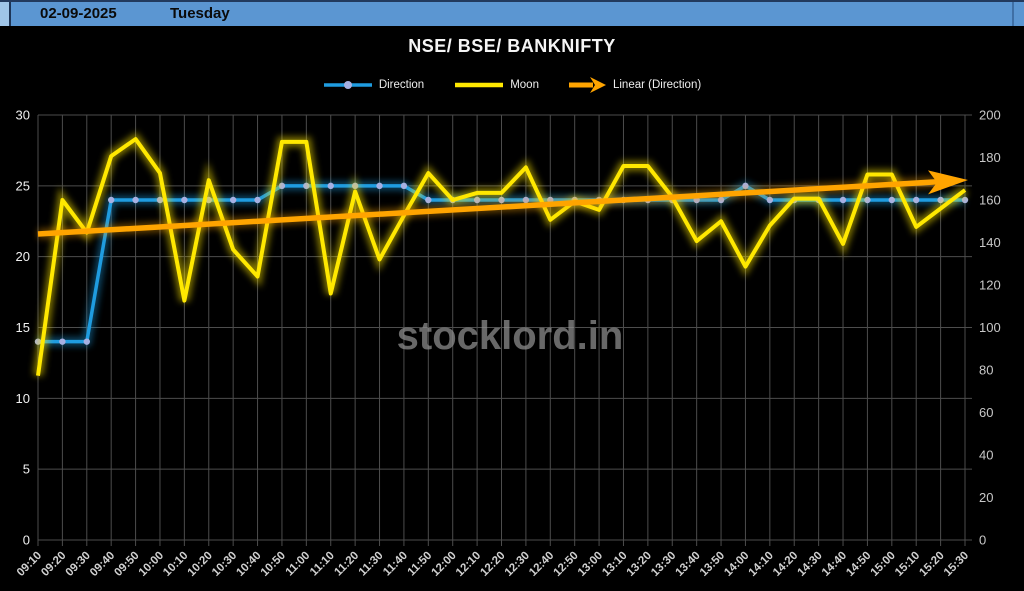  Describe the element at coordinates (517, 564) in the screenshot. I see `svg-text: 12:30` at that location.